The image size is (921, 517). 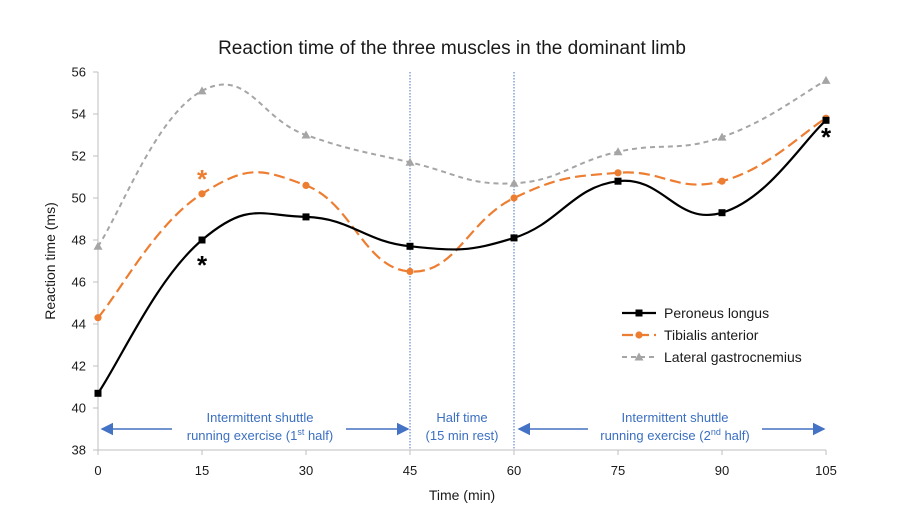 What do you see at coordinates (79, 450) in the screenshot?
I see `y-tick-label: 38` at bounding box center [79, 450].